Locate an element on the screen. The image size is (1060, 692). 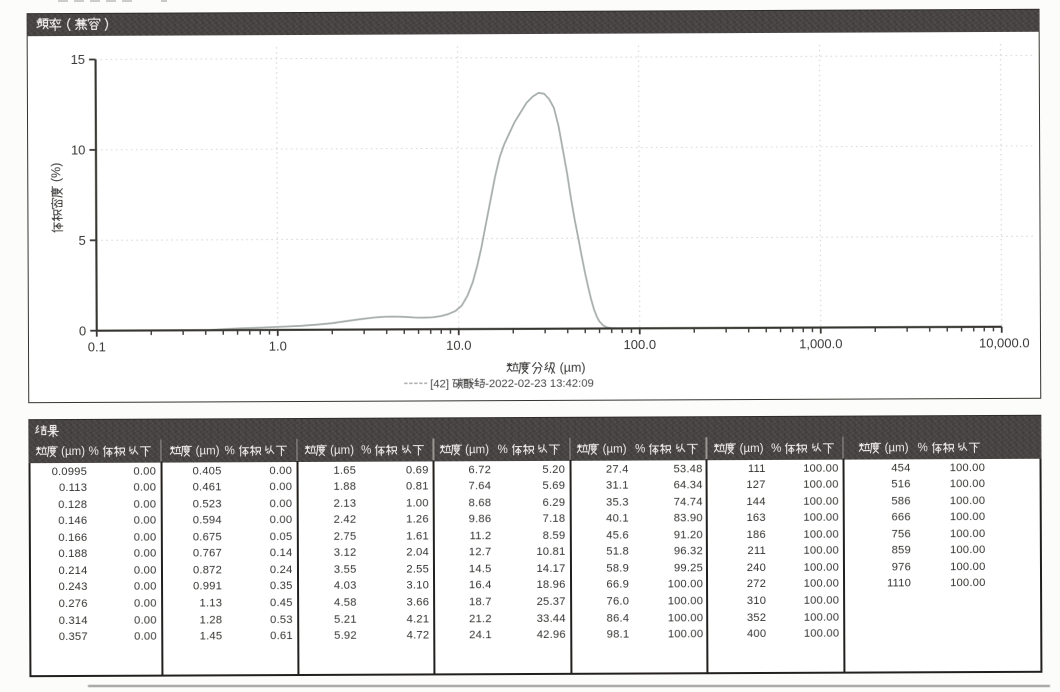
svg-text: 1,000.0 is located at coordinates (820, 343).